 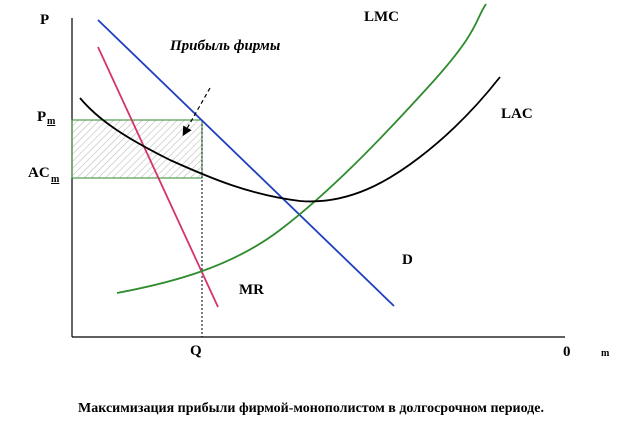 What do you see at coordinates (39, 173) in the screenshot?
I see `acm-label: AC` at bounding box center [39, 173].